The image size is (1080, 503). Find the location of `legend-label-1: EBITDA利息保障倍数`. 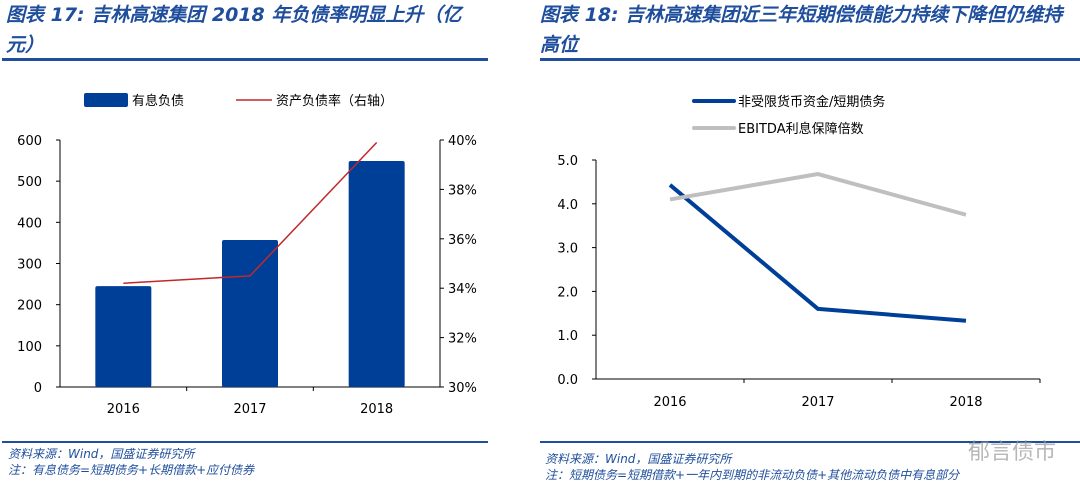

legend-label-1: EBITDA利息保障倍数 is located at coordinates (801, 129).